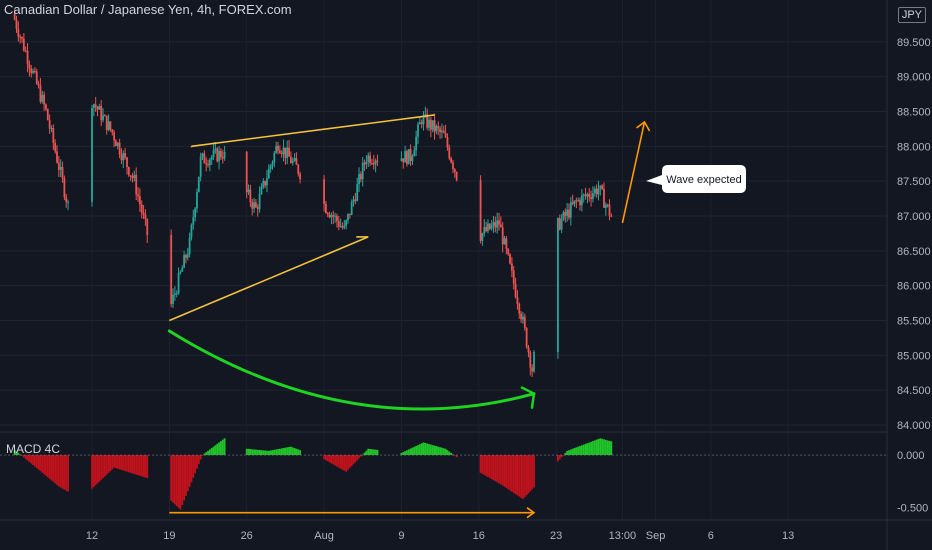 The width and height of the screenshot is (932, 550). I want to click on wave-callout: Wave expected, so click(696, 179).